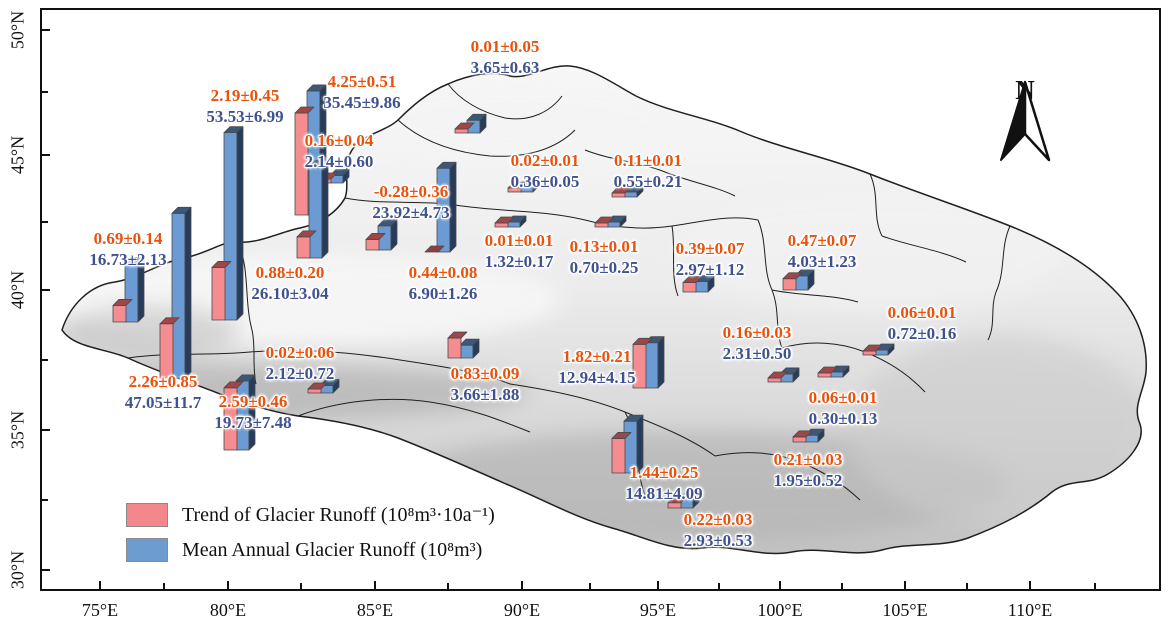 The height and width of the screenshot is (637, 1170). I want to click on mean-value: 0.72±0.16, so click(922, 333).